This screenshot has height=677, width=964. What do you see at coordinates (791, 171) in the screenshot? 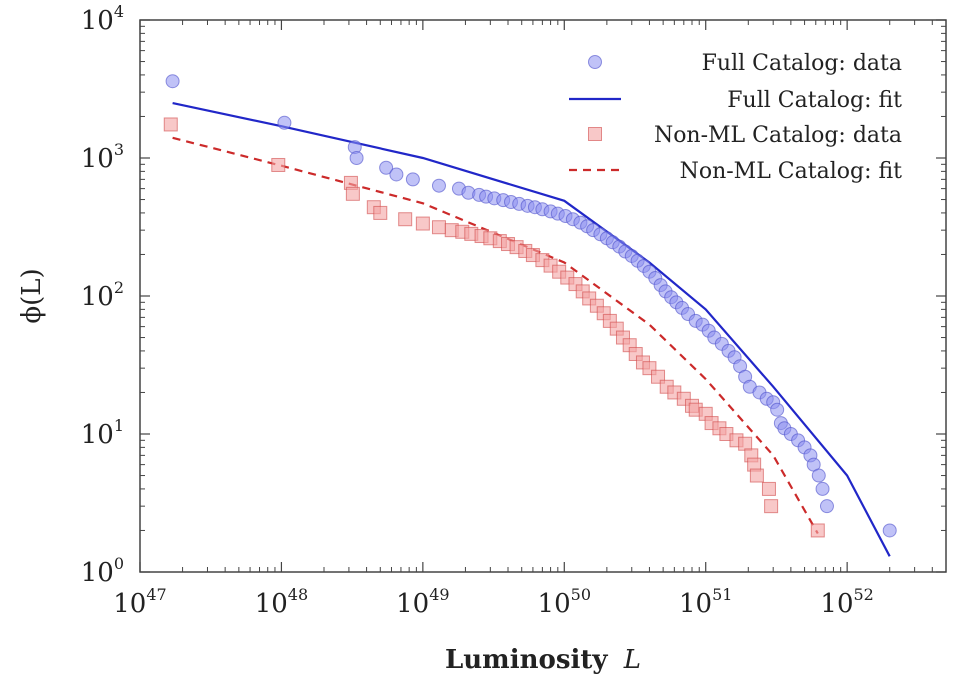
I see `legend-entry-label: Non-ML Catalog: fit` at bounding box center [791, 171].